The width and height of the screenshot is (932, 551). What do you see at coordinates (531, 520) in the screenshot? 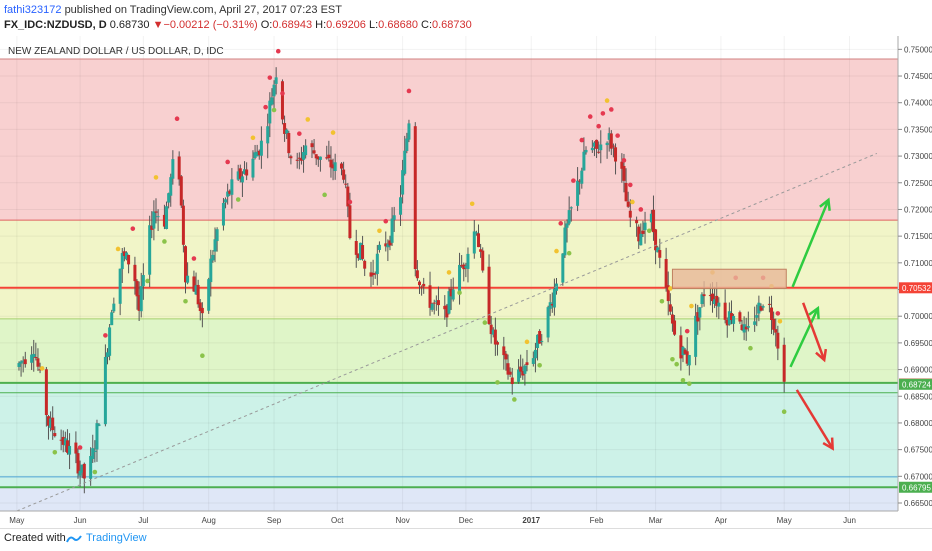
I see `x-tick-label: 2017` at bounding box center [531, 520].